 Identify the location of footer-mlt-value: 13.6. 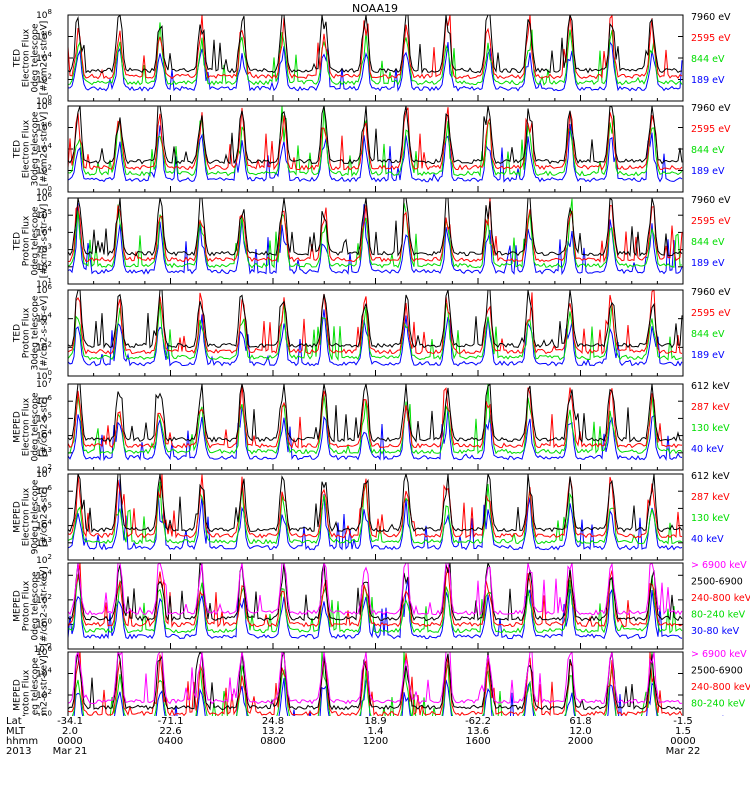
(478, 731).